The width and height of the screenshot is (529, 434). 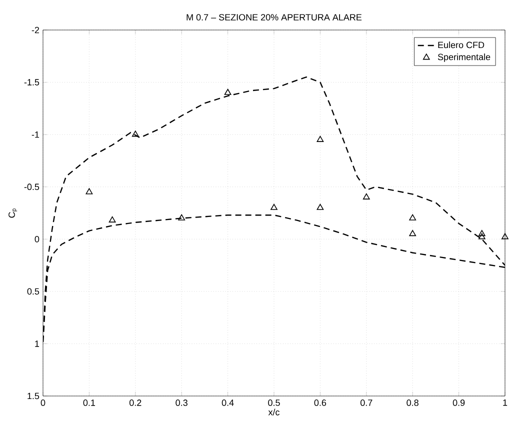 What do you see at coordinates (36, 30) in the screenshot?
I see `y-tick-label: -2` at bounding box center [36, 30].